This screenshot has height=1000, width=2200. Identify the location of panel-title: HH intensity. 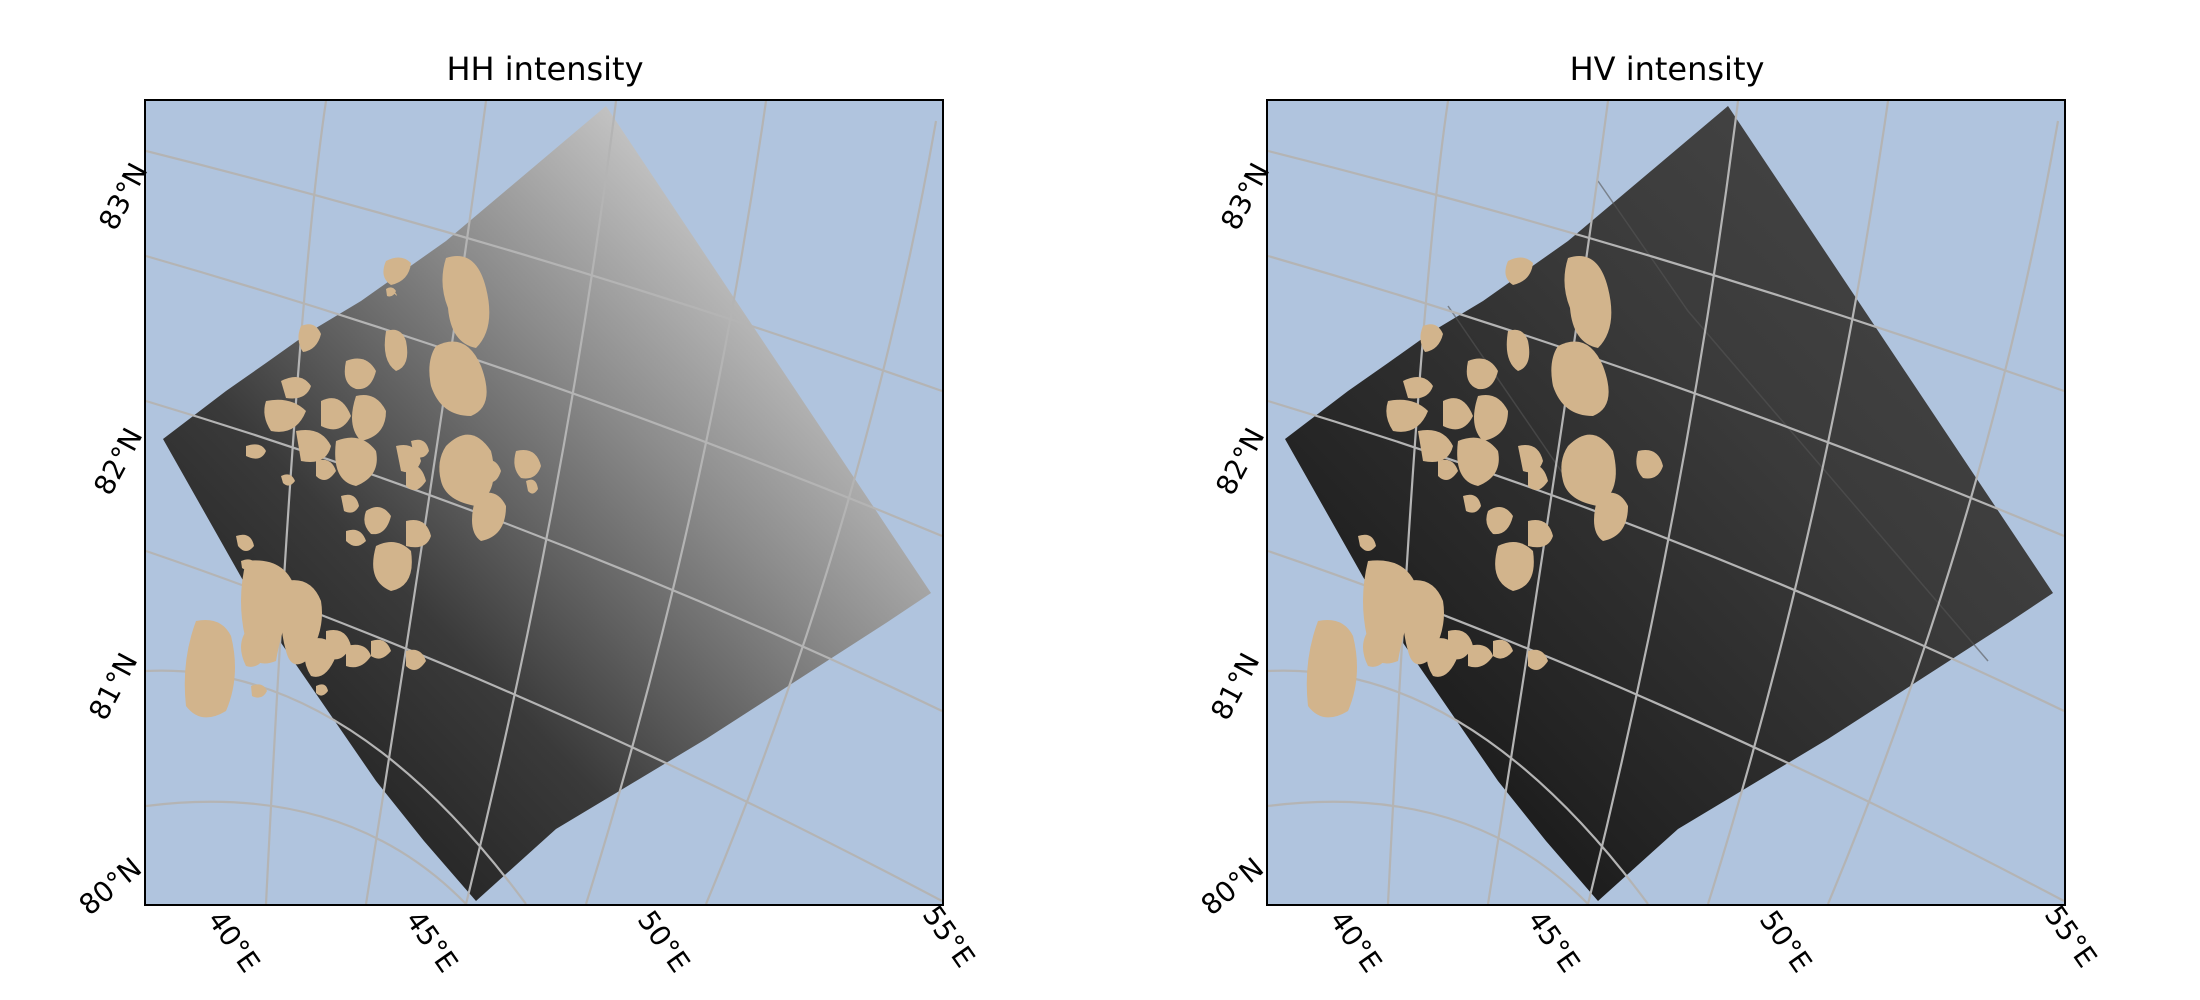
(545, 69).